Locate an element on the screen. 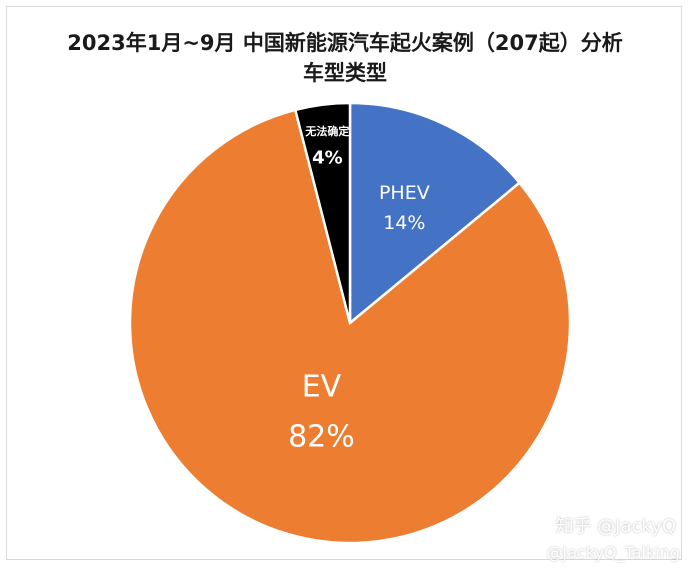 This screenshot has height=568, width=690. slice-label-unknown: 无法确定 is located at coordinates (326, 131).